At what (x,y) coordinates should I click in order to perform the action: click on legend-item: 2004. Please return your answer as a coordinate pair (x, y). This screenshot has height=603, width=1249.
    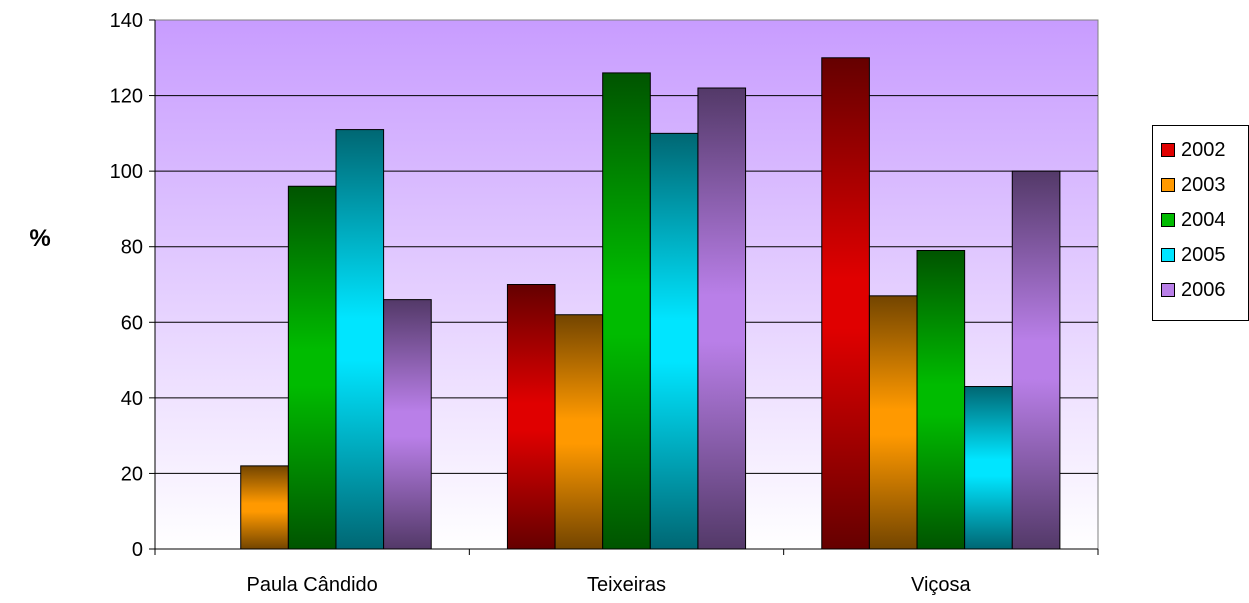
    Looking at the image, I should click on (1193, 220).